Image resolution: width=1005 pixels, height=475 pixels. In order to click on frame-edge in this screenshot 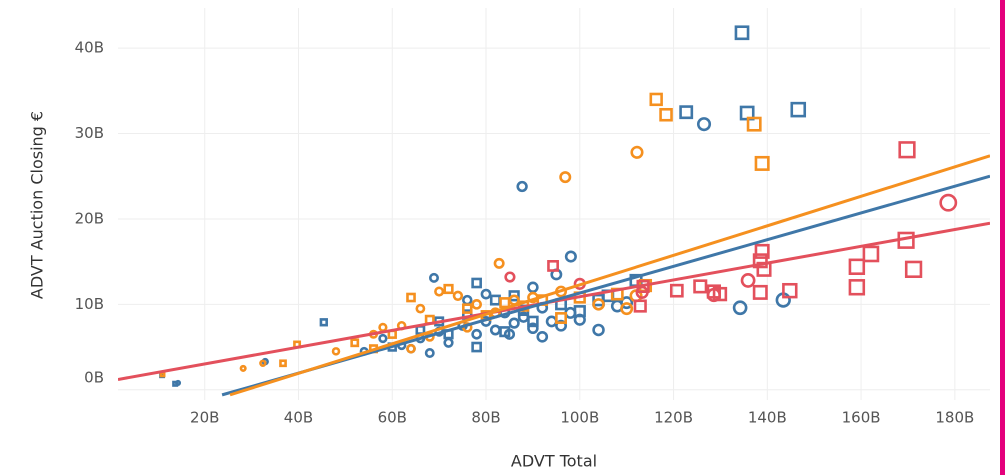, I will do `click(1002, 237)`.